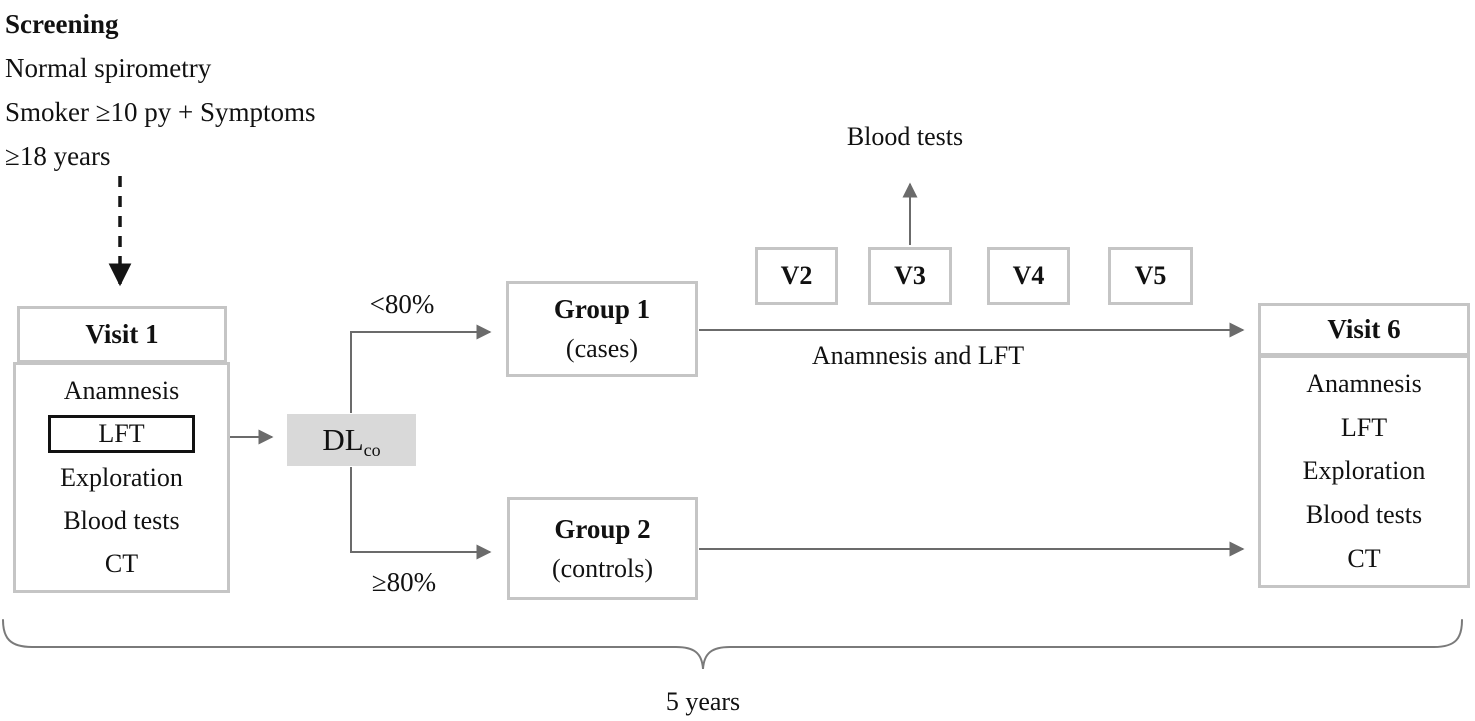 The height and width of the screenshot is (721, 1475). Describe the element at coordinates (1364, 383) in the screenshot. I see `visit6-item-anamnesis: Anamnesis` at that location.